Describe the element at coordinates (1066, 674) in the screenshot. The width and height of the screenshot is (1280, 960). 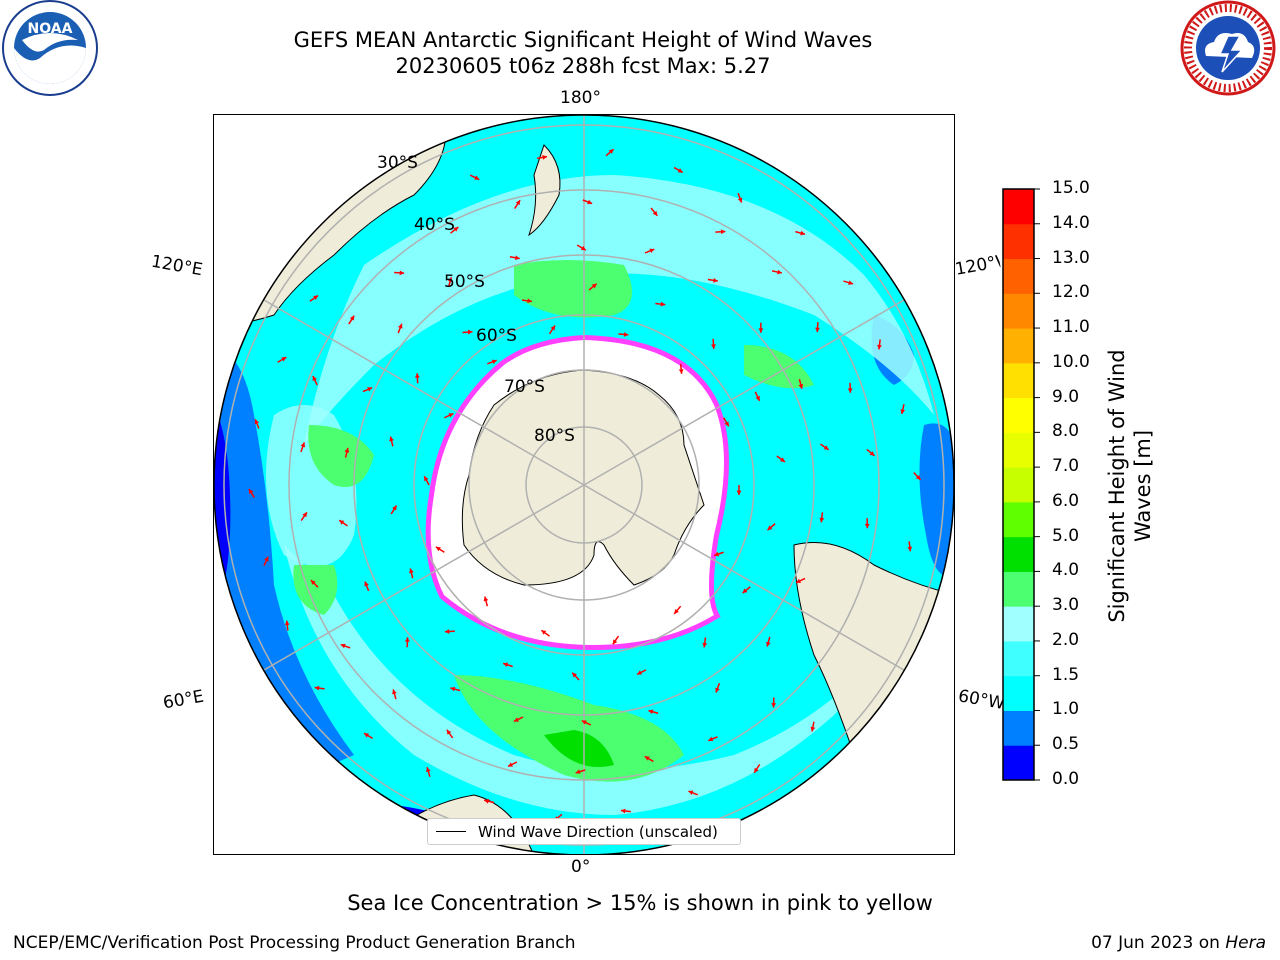
I see `colorbar-tick-label: 1.5` at that location.